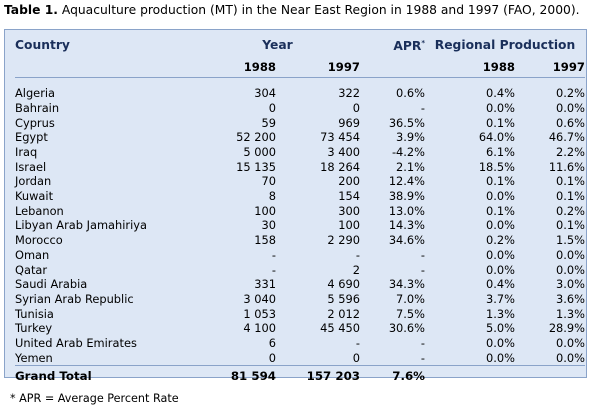  Describe the element at coordinates (410, 298) in the screenshot. I see `cell-apr: 7.0%` at that location.